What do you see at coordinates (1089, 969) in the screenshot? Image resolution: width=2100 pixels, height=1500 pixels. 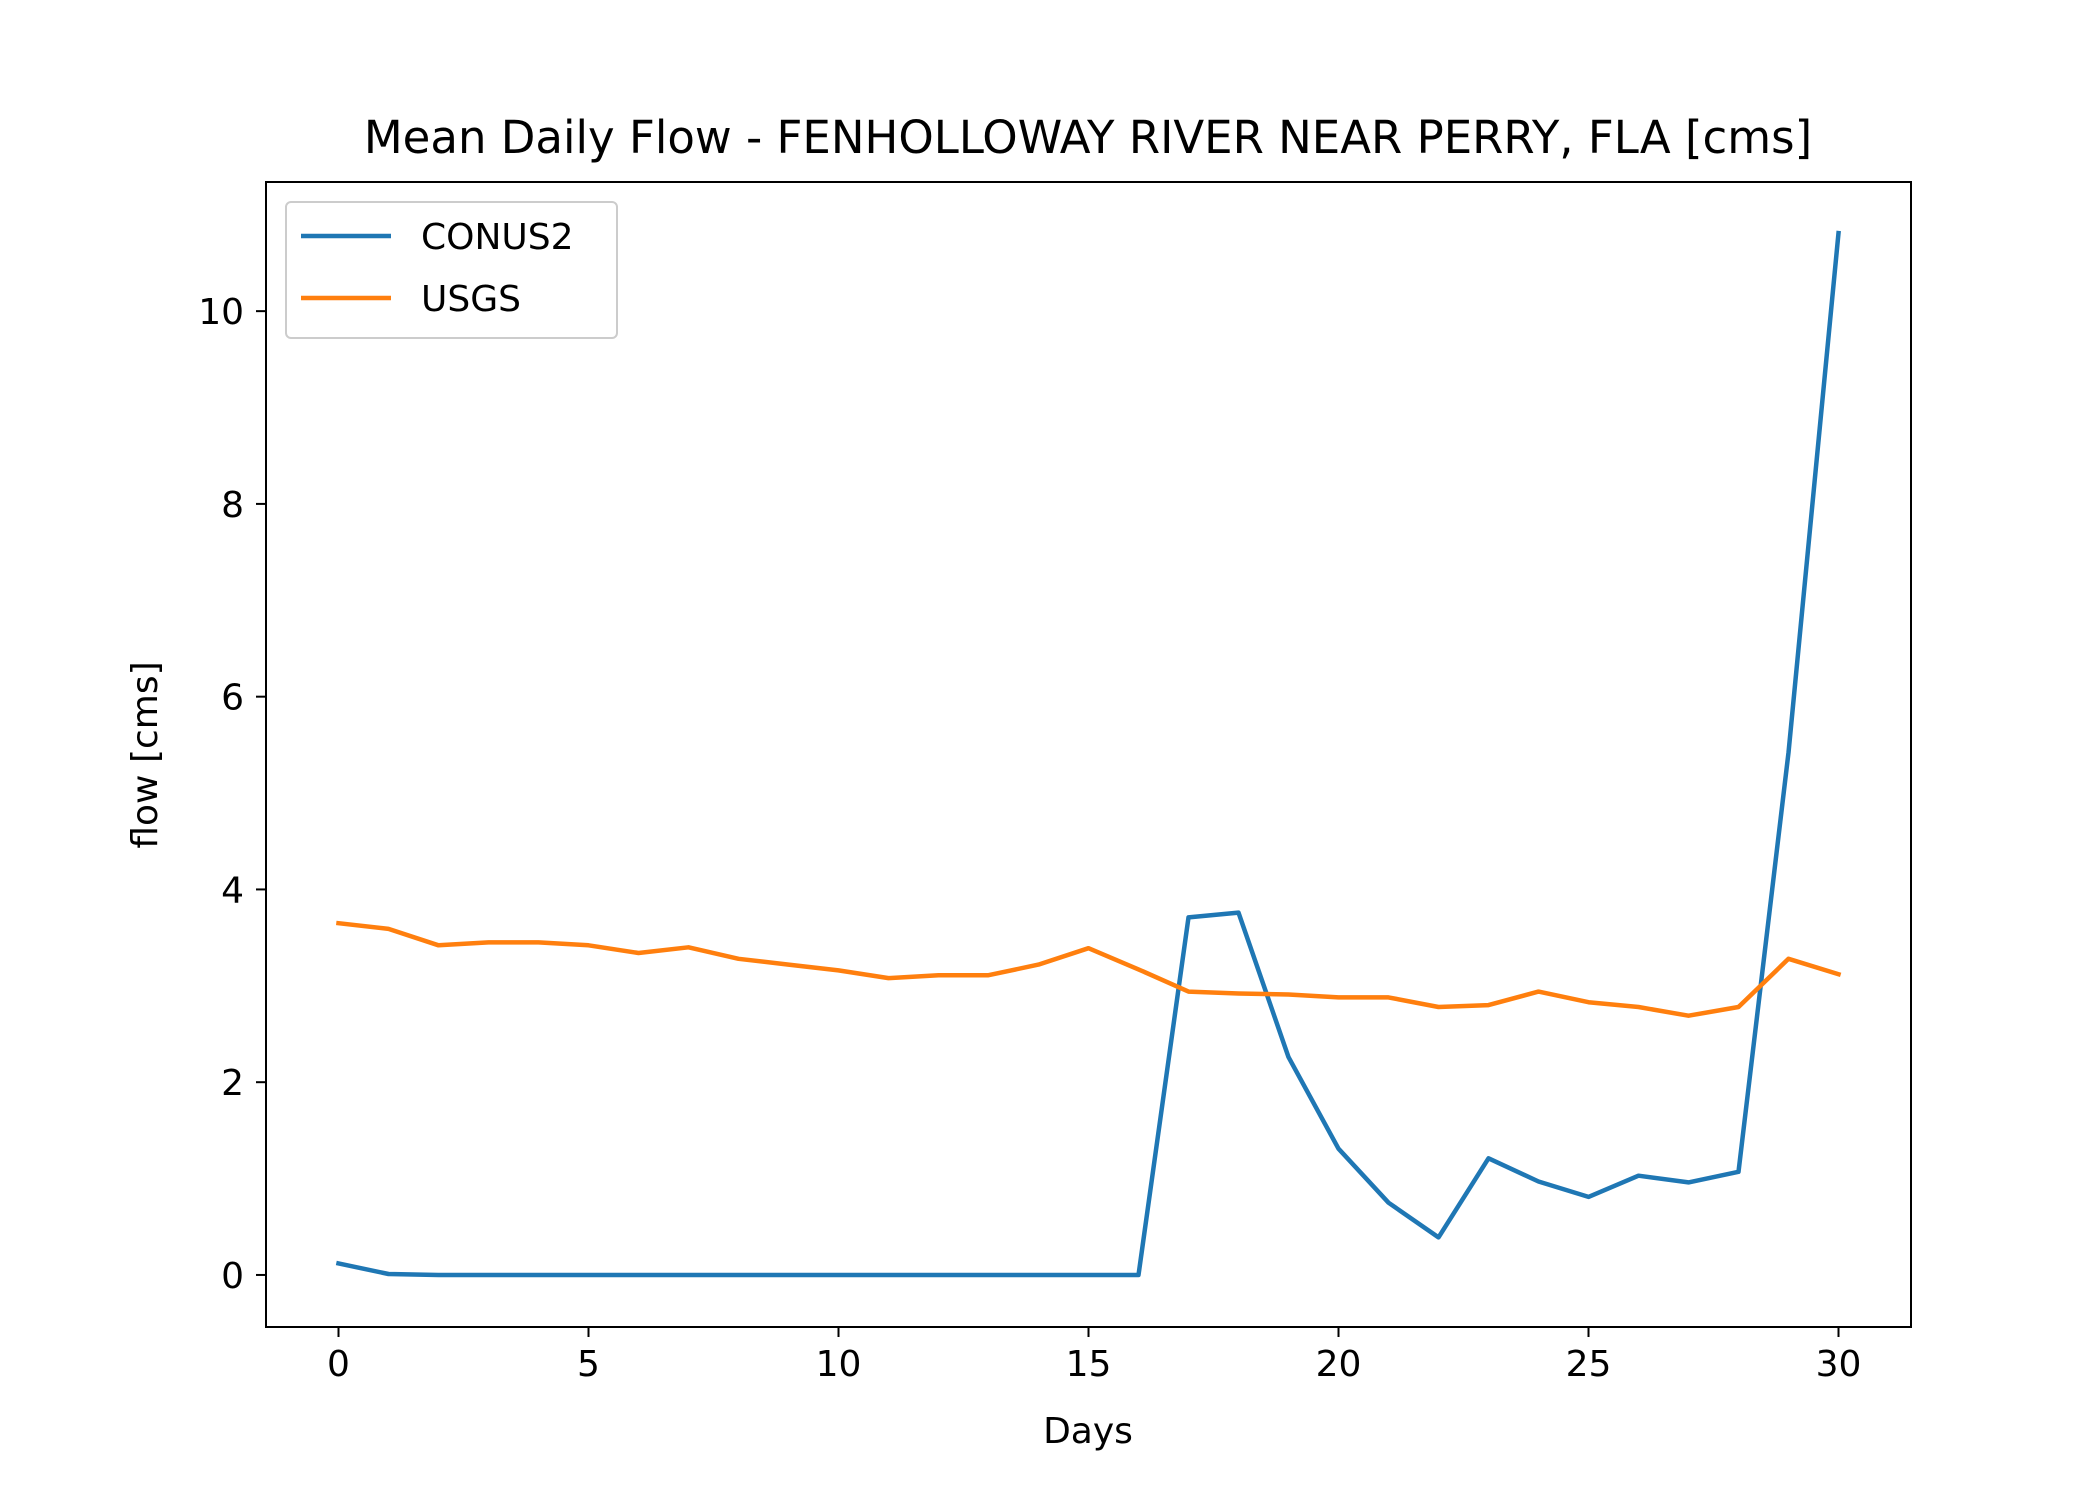 I see `series-usgs` at bounding box center [1089, 969].